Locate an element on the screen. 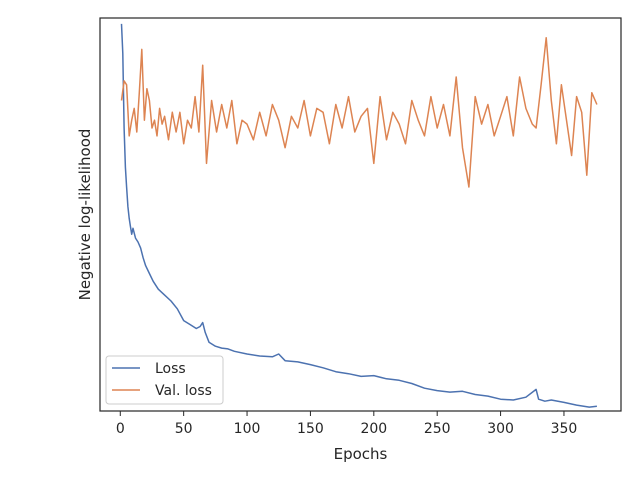  x-axis-label: Epochs is located at coordinates (361, 454).